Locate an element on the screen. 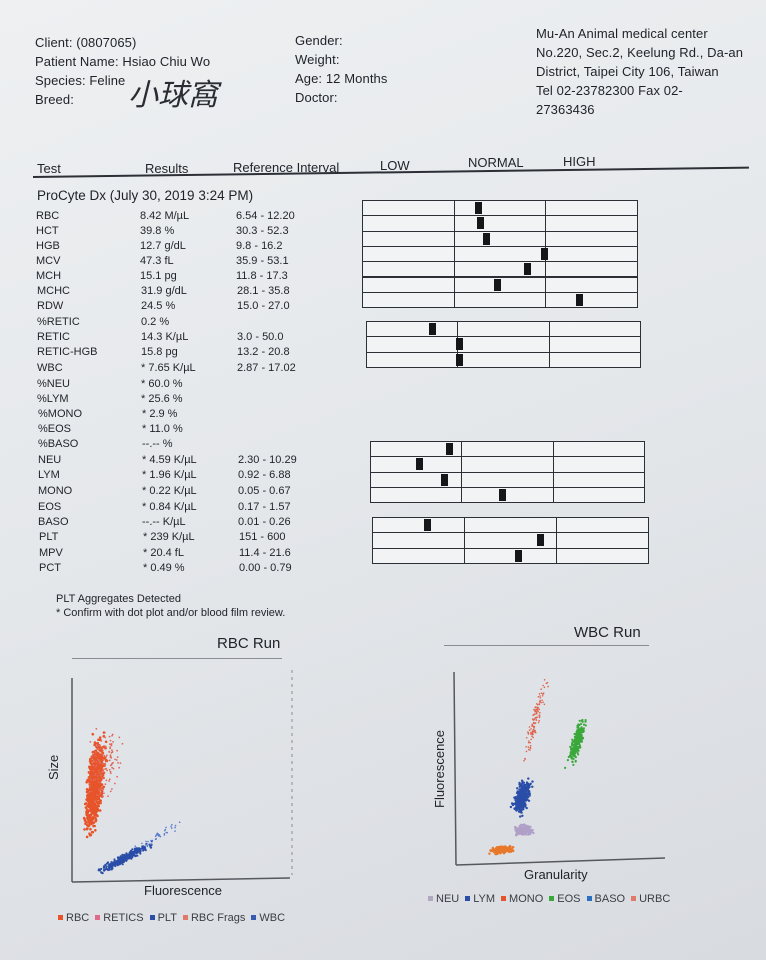  rbc-dot-clusters is located at coordinates (131, 801).